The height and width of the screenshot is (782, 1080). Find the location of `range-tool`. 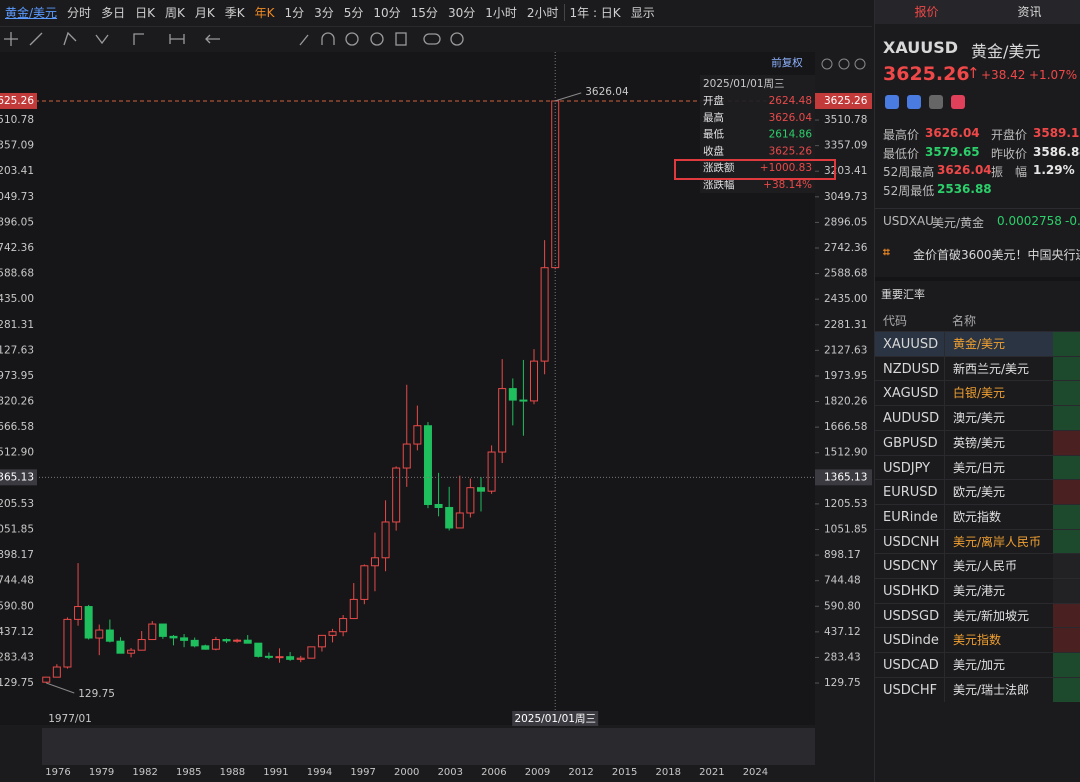

range-tool is located at coordinates (177, 39).